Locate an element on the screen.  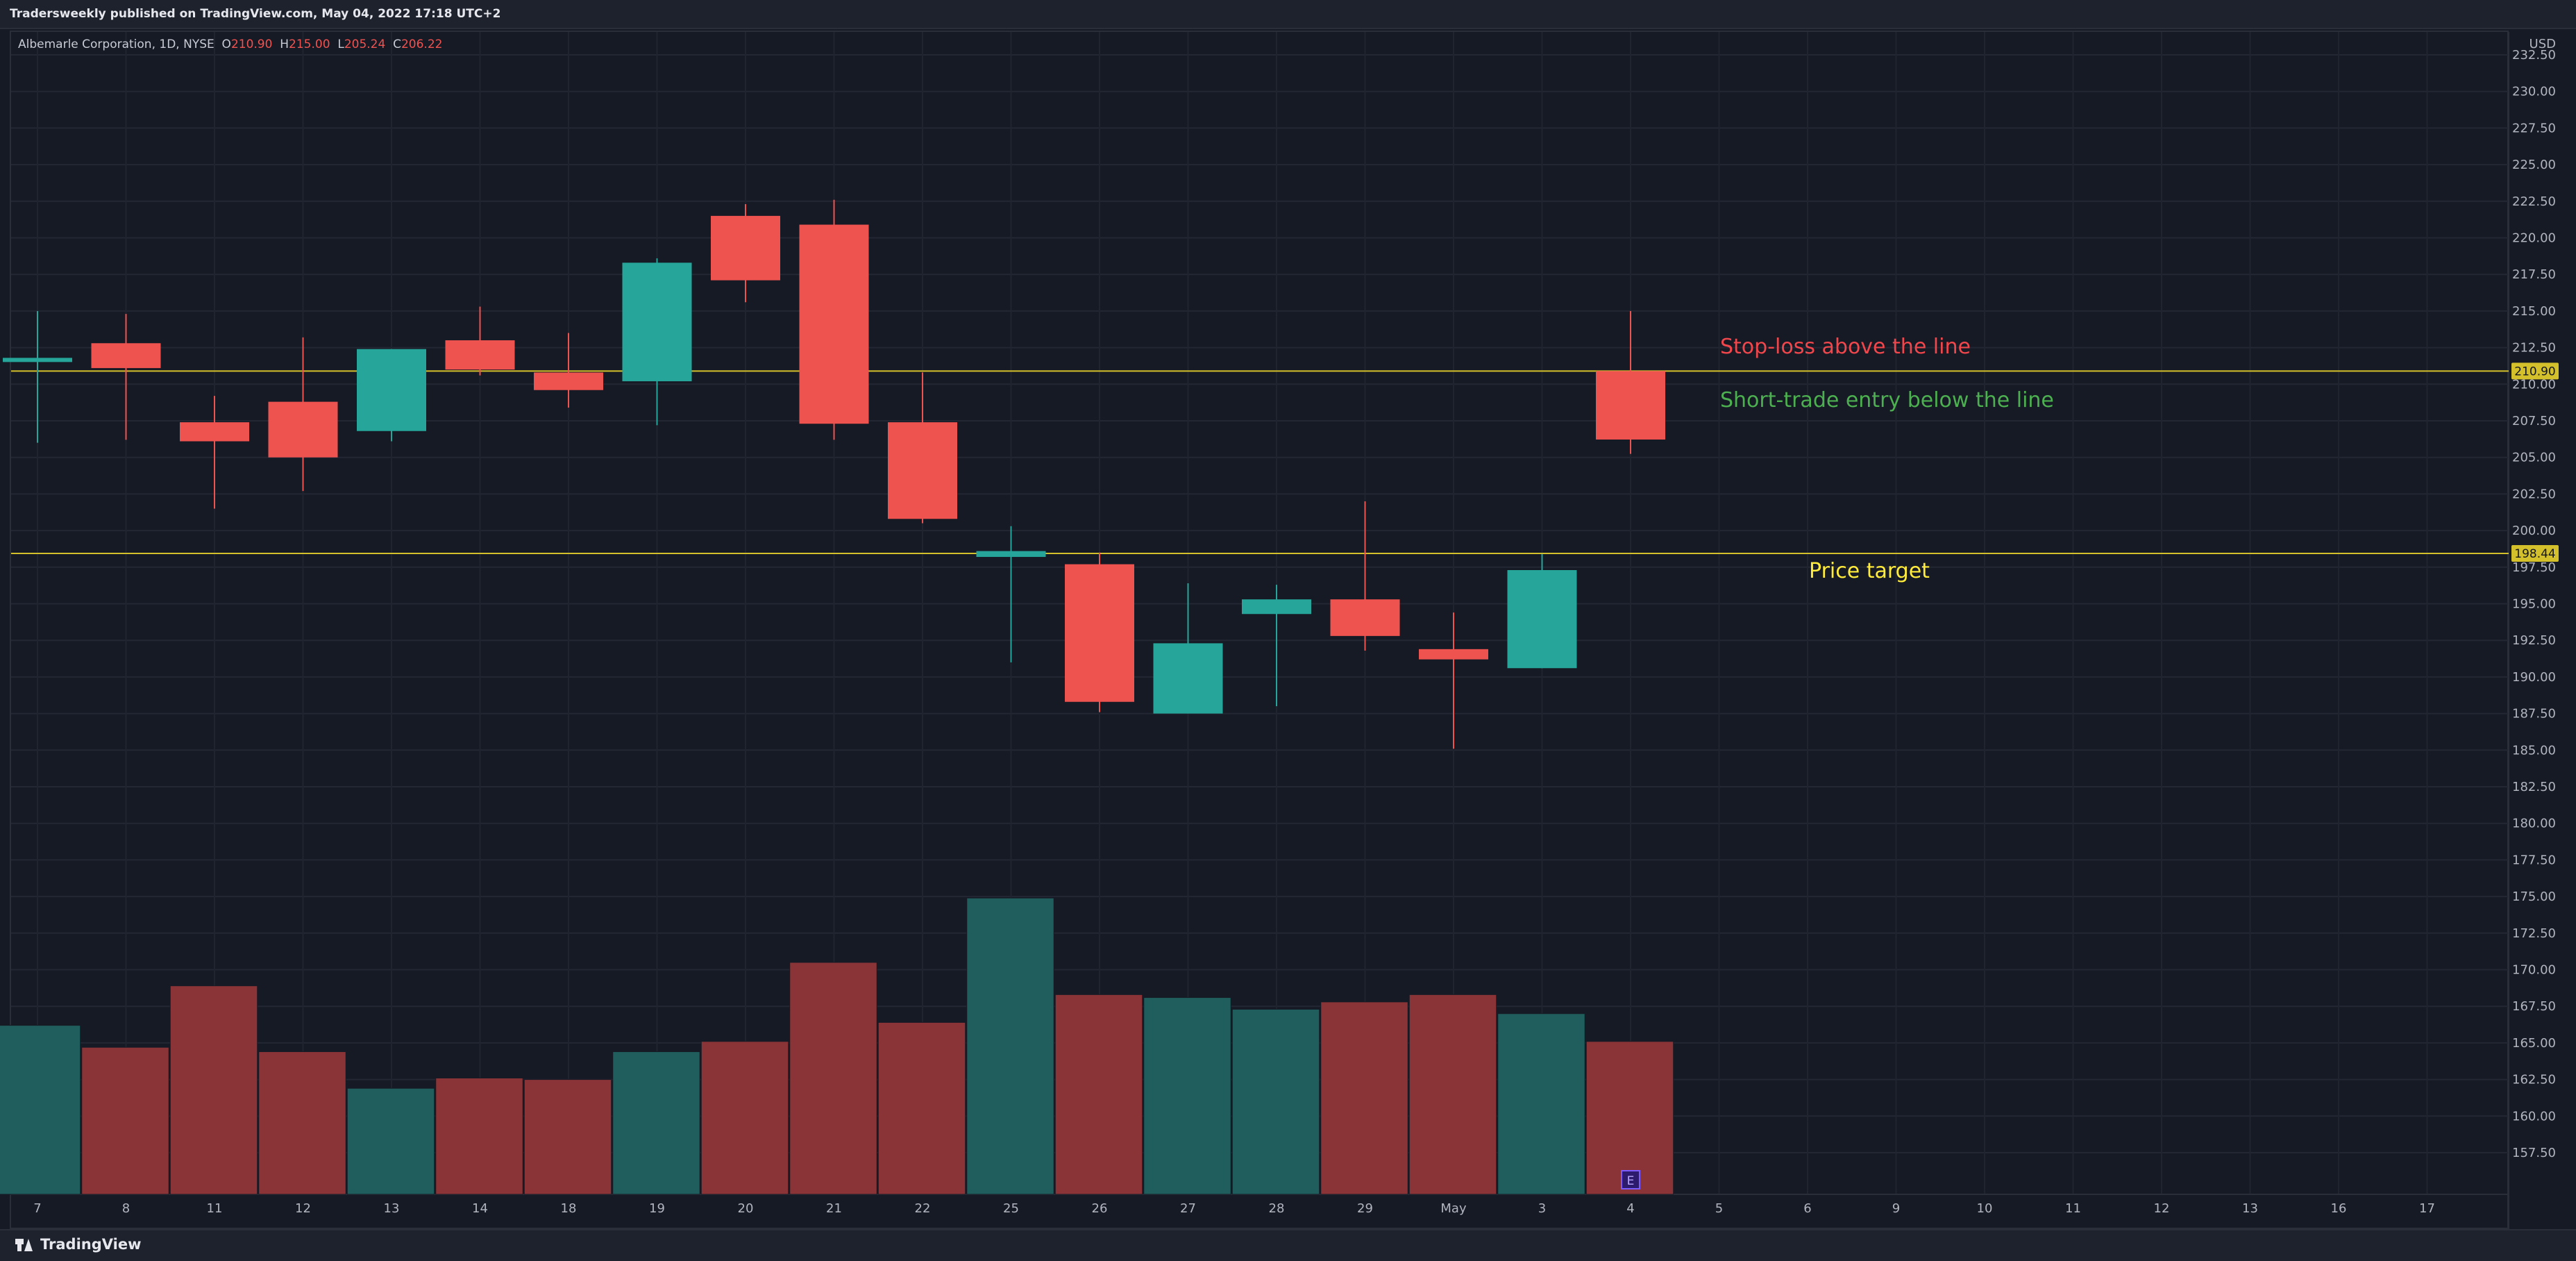
high-value: 215.00 is located at coordinates (309, 44).